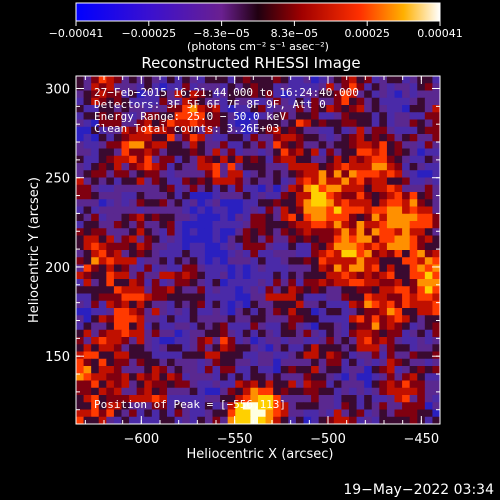 This screenshot has height=500, width=500. What do you see at coordinates (328, 439) in the screenshot?
I see `x-tick-label: −500` at bounding box center [328, 439].